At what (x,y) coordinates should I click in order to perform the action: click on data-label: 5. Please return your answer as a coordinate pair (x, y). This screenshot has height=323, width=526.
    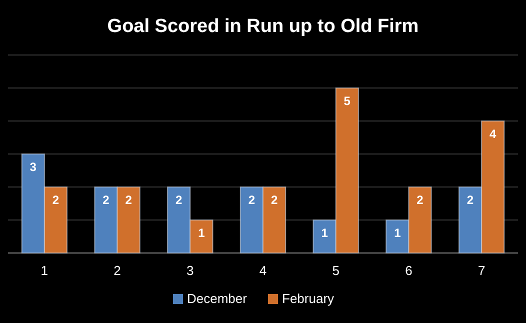
    Looking at the image, I should click on (347, 101).